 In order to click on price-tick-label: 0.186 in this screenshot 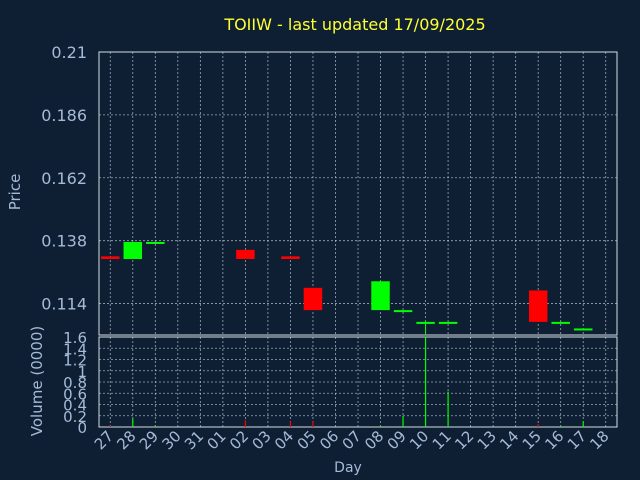, I will do `click(64, 115)`.